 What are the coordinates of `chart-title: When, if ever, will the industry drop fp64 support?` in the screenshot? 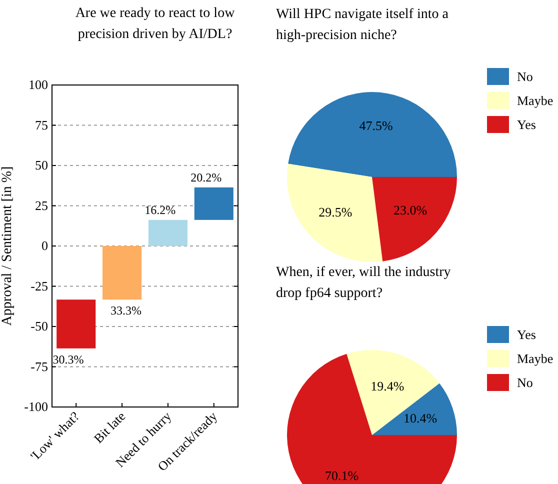 It's located at (363, 283).